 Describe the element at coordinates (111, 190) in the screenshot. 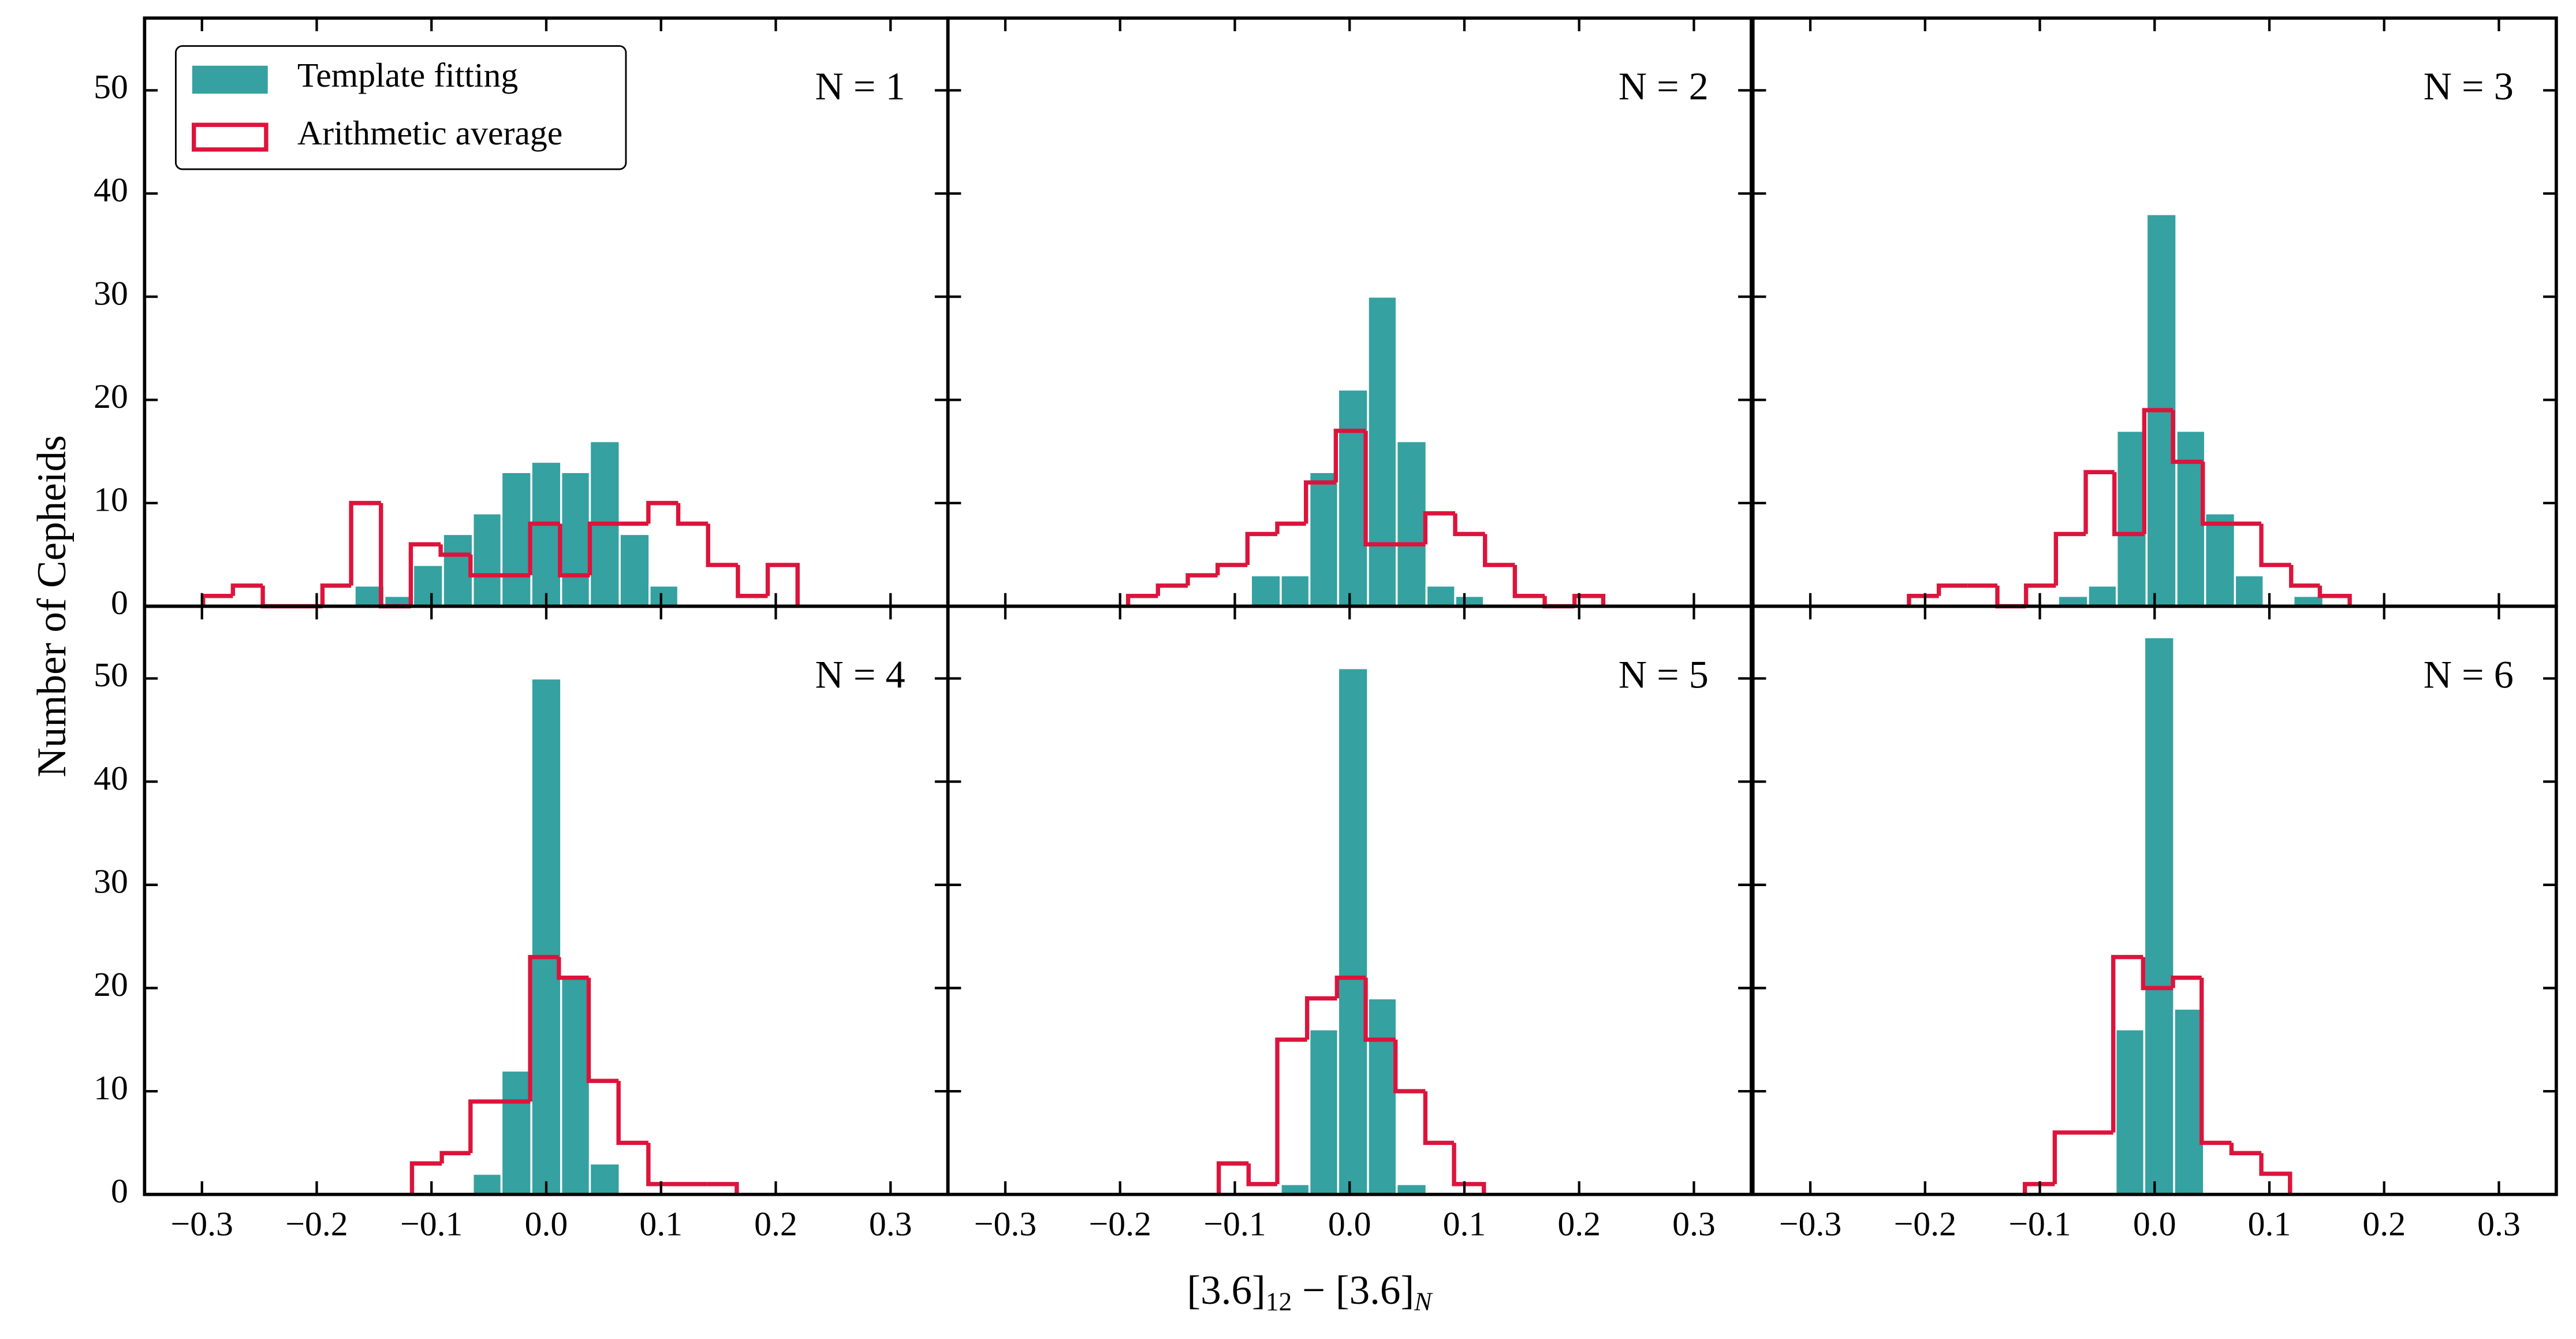

I see `y-tick-label: 40` at that location.